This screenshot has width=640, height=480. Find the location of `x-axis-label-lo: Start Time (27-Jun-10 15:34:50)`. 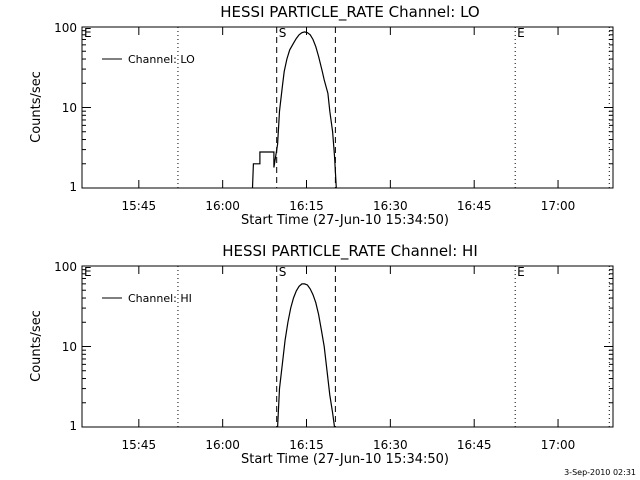

x-axis-label-lo: Start Time (27-Jun-10 15:34:50) is located at coordinates (345, 220).